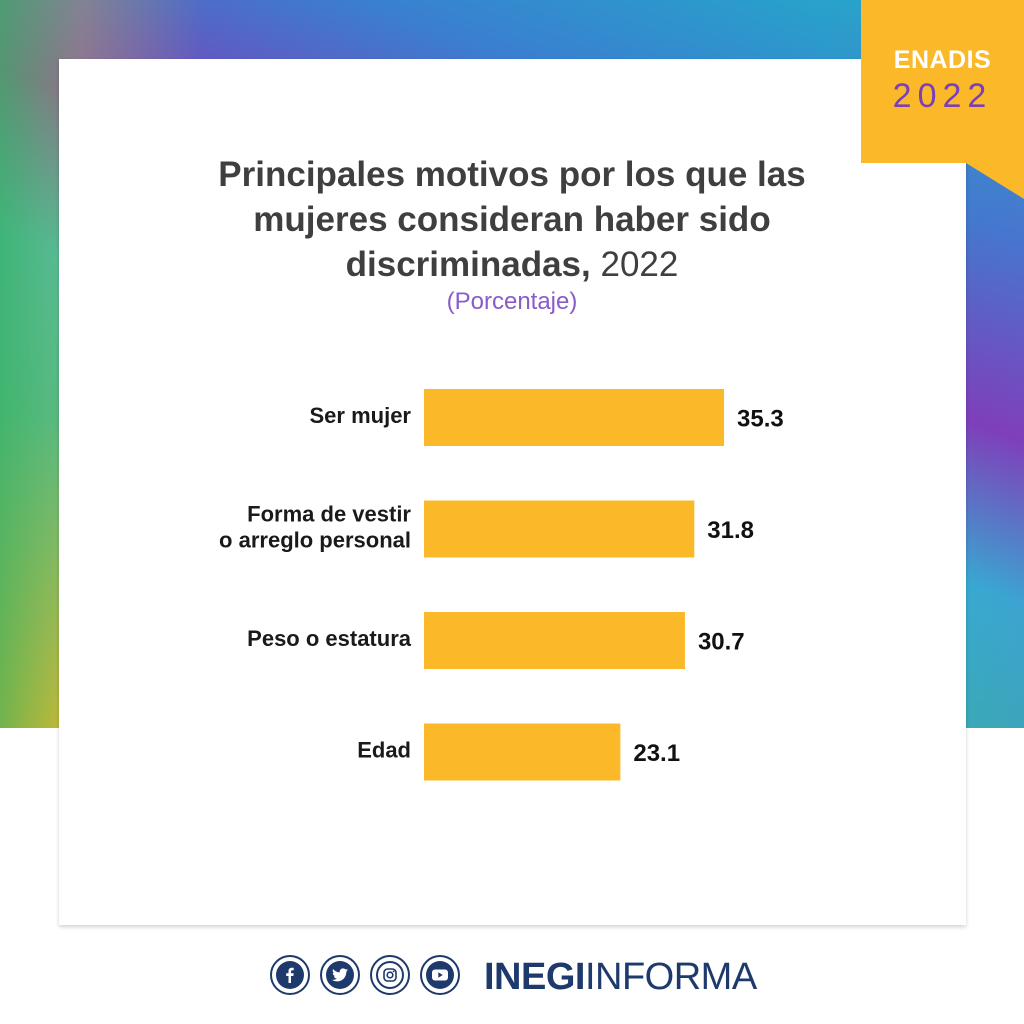 This screenshot has height=1024, width=1024. What do you see at coordinates (942, 60) in the screenshot?
I see `badge-name: ENADIS` at bounding box center [942, 60].